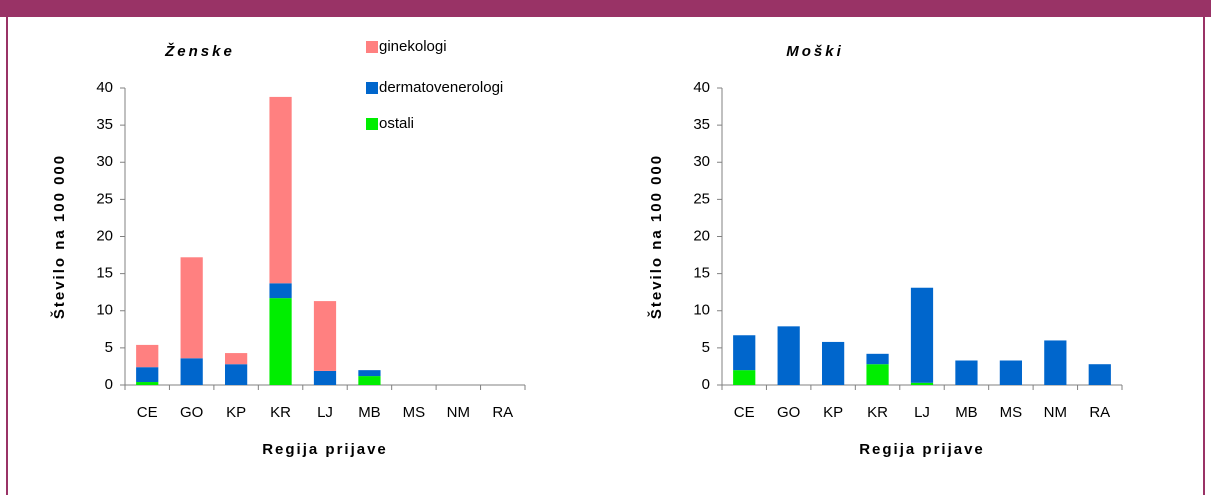 The height and width of the screenshot is (500, 1211). Describe the element at coordinates (413, 46) in the screenshot. I see `legend-label: ginekologi` at that location.